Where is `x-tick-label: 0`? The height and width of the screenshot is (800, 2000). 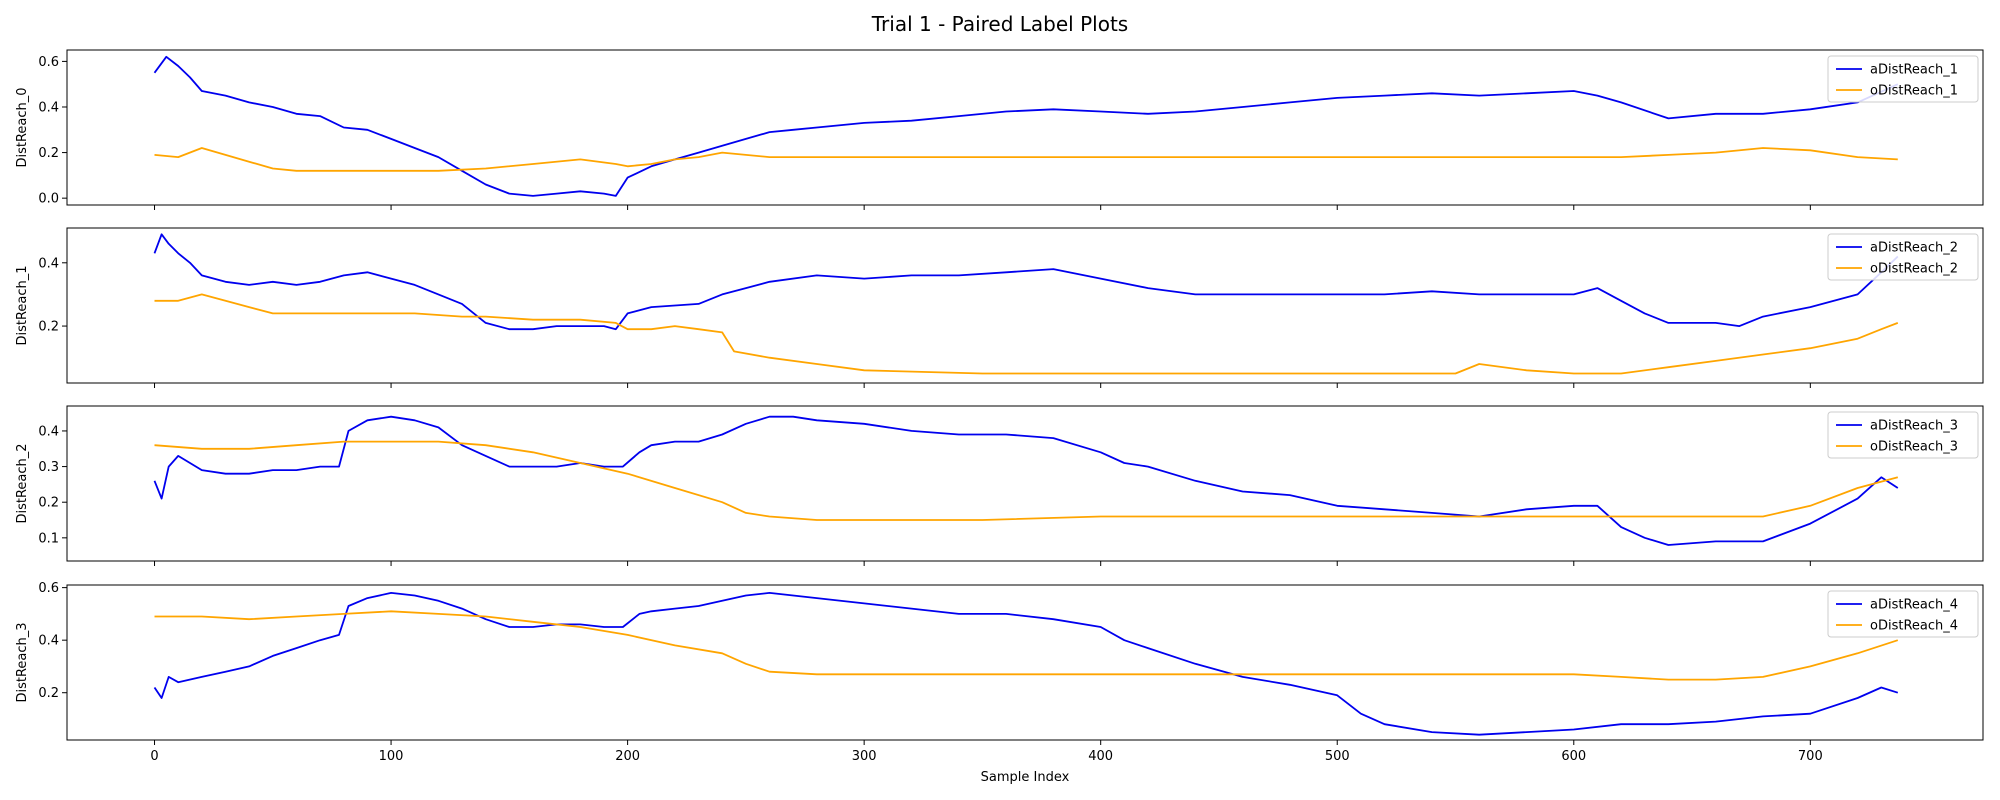
x-tick-label: 0 is located at coordinates (154, 756).